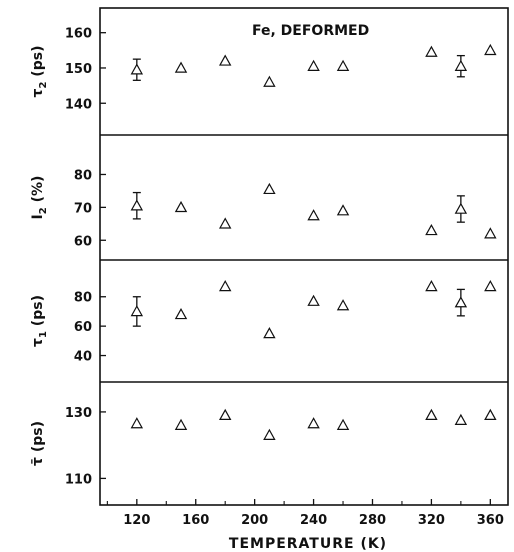 The width and height of the screenshot is (514, 552). Describe the element at coordinates (195, 520) in the screenshot. I see `x-tick-label: 160` at that location.